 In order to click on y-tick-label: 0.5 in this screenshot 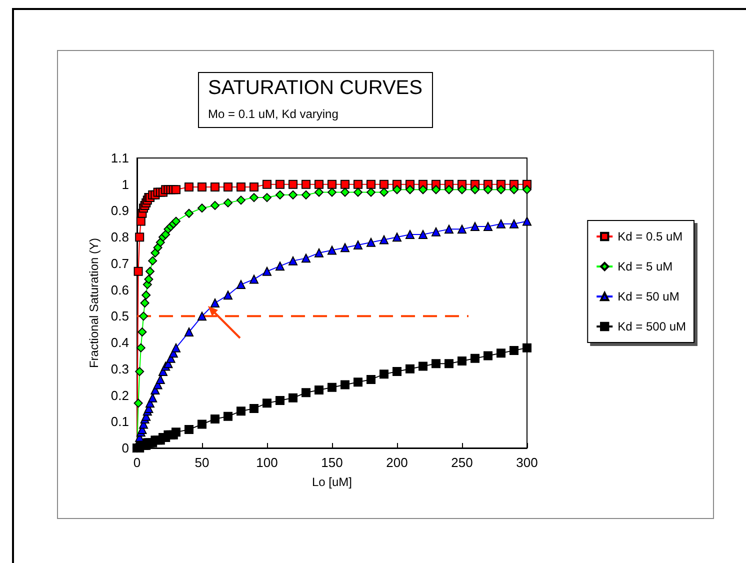, I will do `click(119, 316)`.